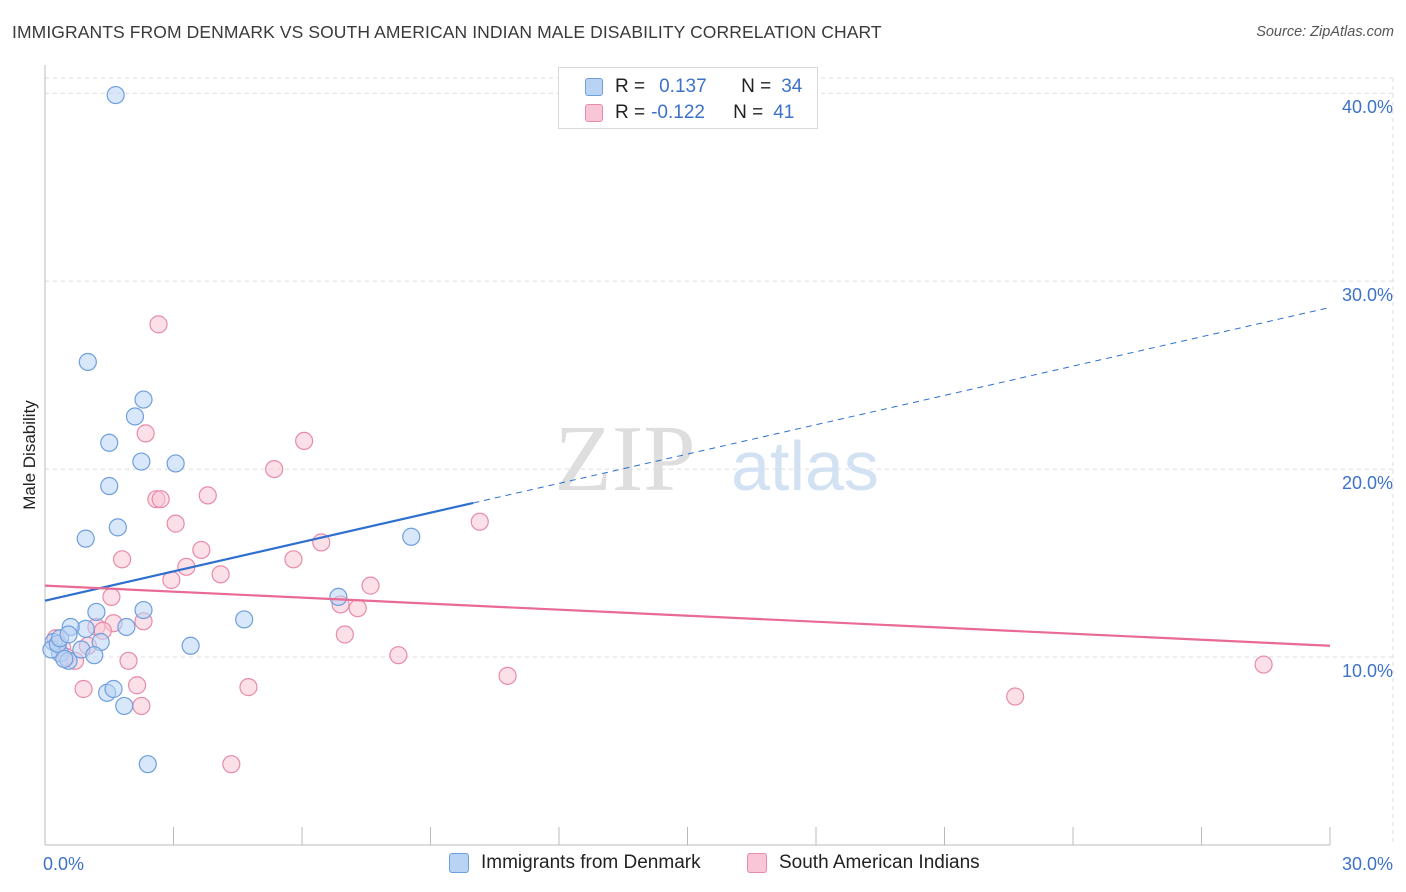 Image resolution: width=1406 pixels, height=892 pixels. Describe the element at coordinates (717, 459) in the screenshot. I see `watermark: ZIP atlas` at that location.